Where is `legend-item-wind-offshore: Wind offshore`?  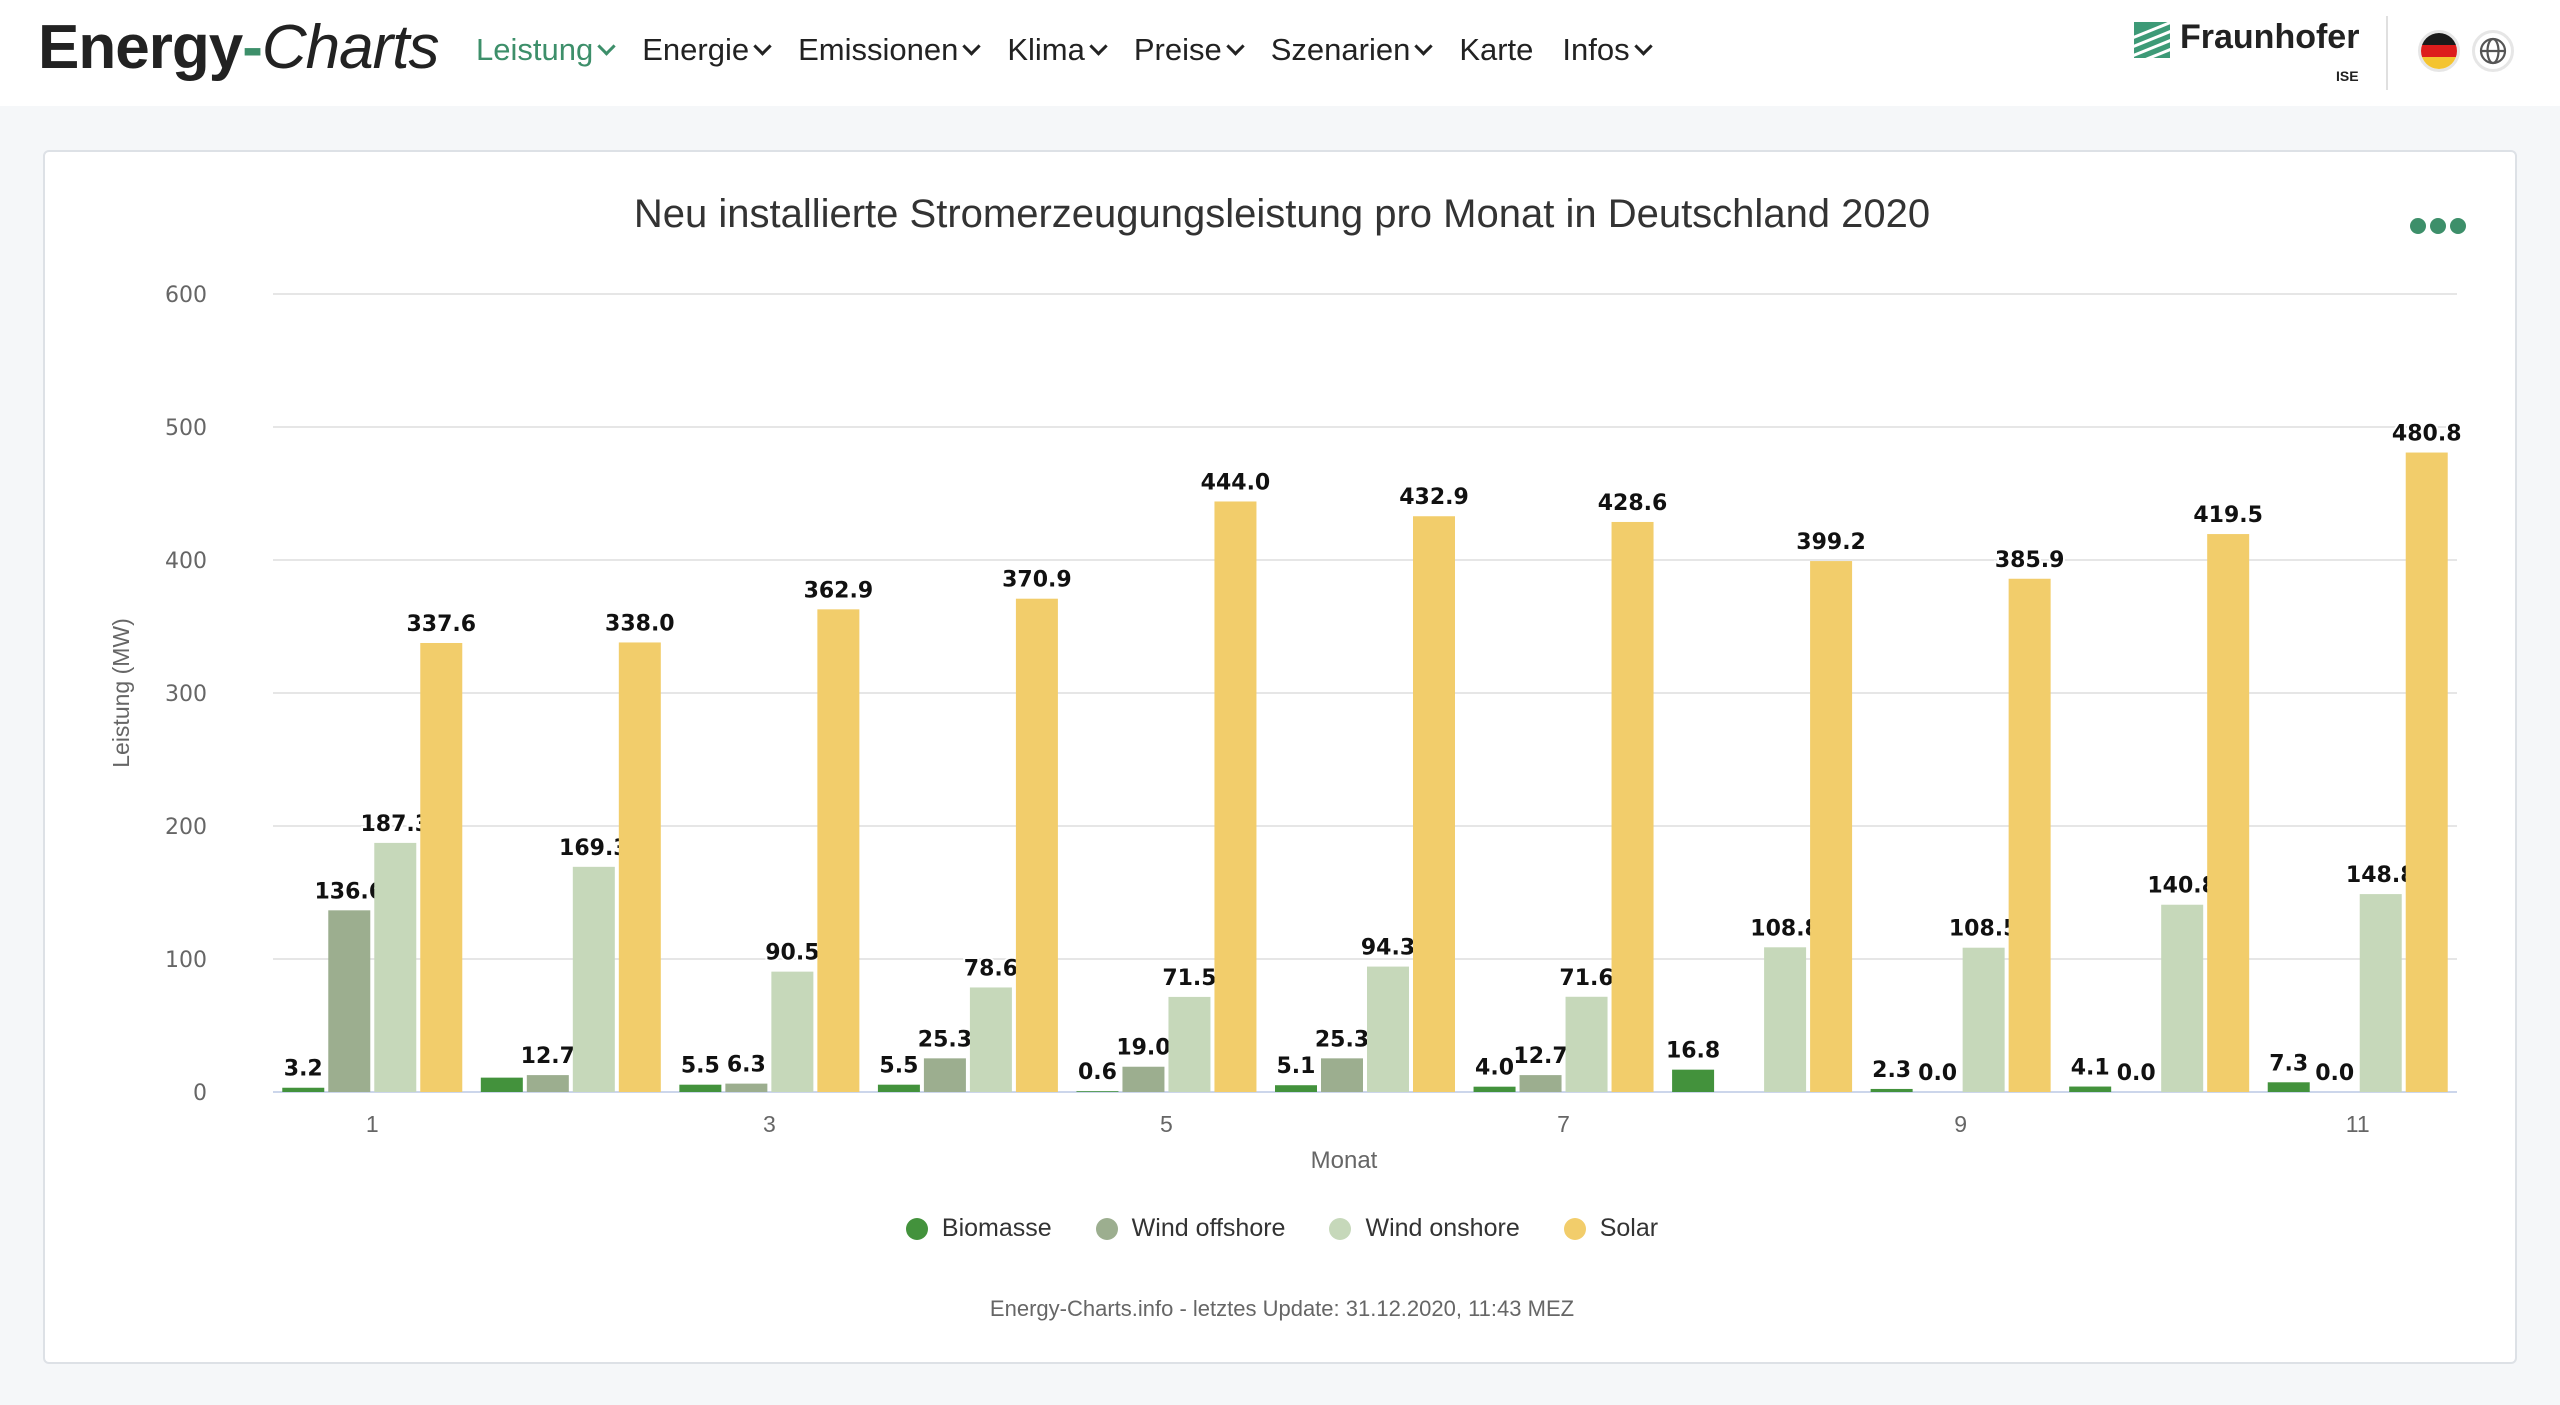
legend-item-wind-offshore: Wind offshore is located at coordinates (1190, 1228).